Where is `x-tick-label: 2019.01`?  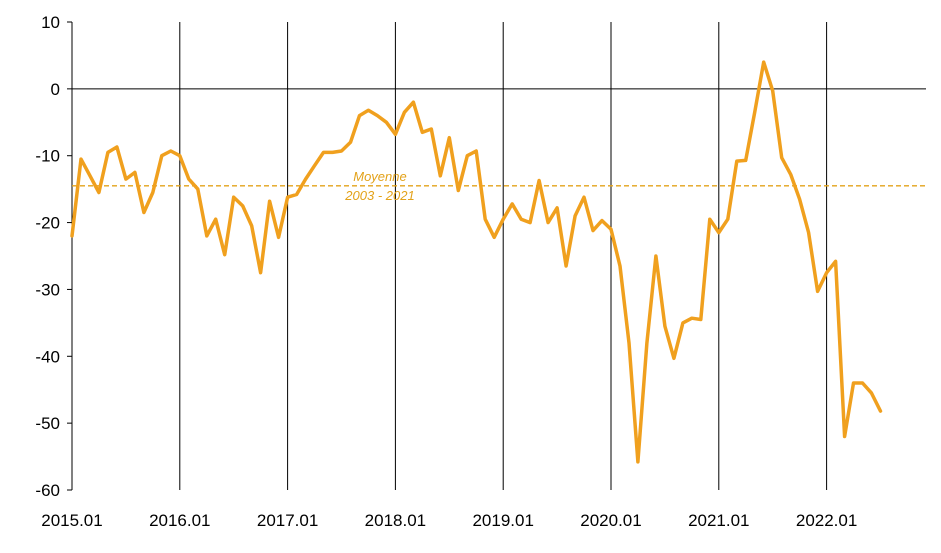 x-tick-label: 2019.01 is located at coordinates (502, 520).